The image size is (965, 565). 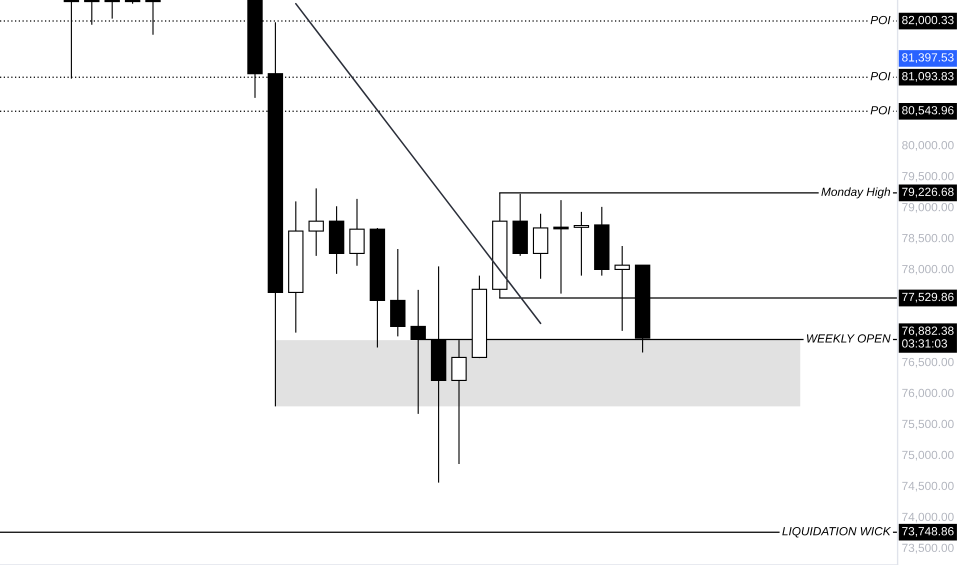 I want to click on text: 73,748.86, so click(x=928, y=532).